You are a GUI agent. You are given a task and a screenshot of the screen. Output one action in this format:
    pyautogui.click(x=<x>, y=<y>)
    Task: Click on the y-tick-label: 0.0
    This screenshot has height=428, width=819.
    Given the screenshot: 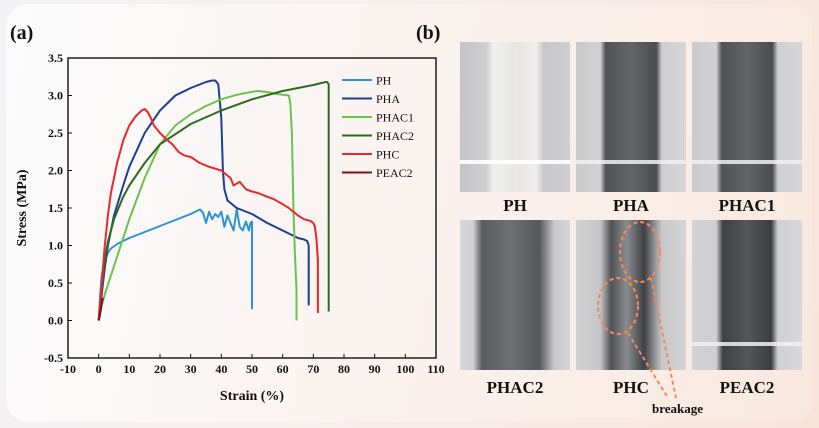 What is the action you would take?
    pyautogui.click(x=55, y=321)
    